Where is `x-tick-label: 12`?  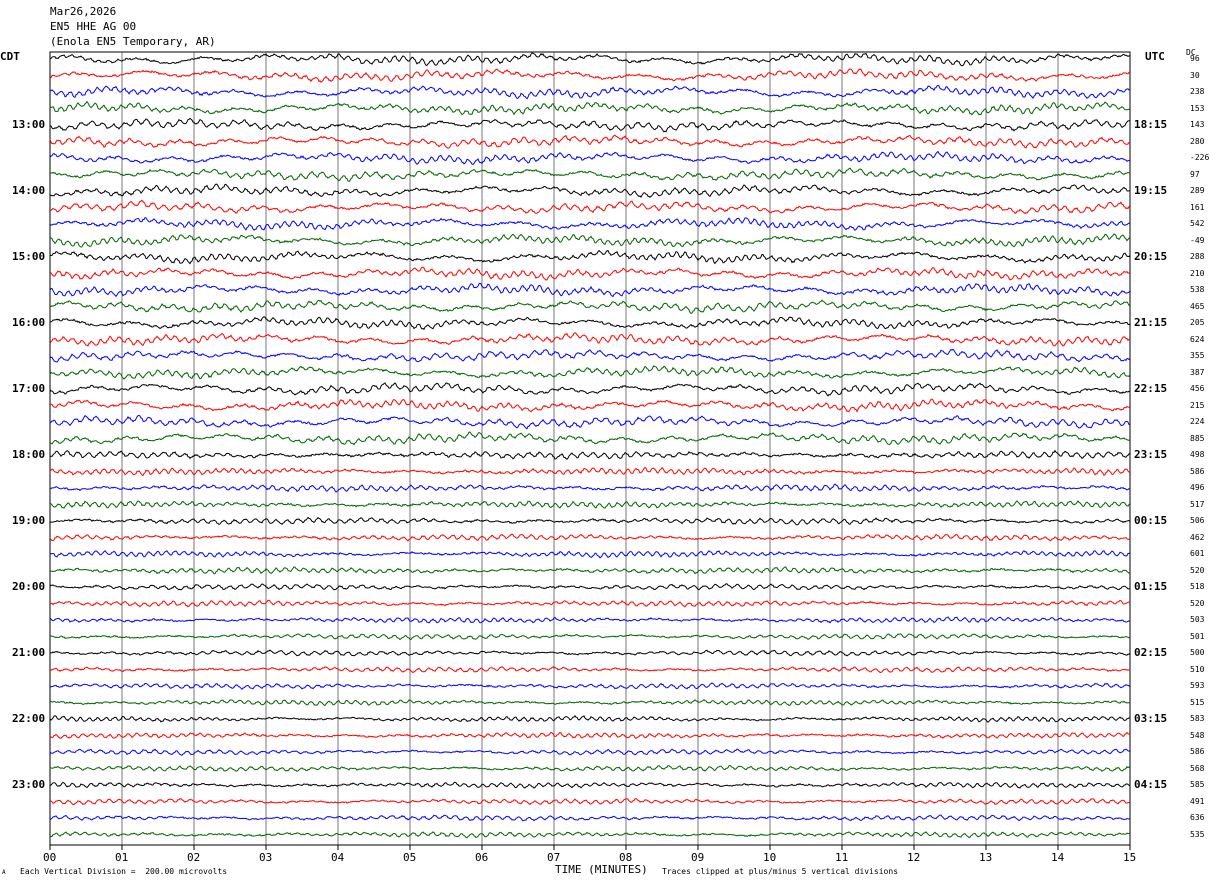 x-tick-label: 12 is located at coordinates (914, 857).